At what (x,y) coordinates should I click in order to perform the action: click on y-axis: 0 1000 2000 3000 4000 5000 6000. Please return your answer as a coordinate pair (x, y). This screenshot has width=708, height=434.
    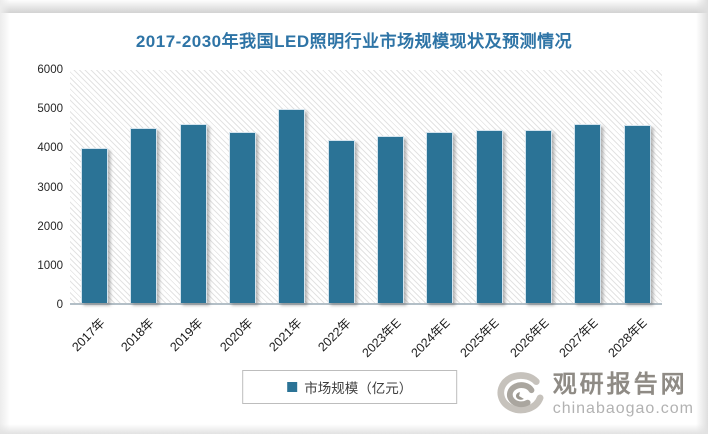
    Looking at the image, I should click on (53, 187).